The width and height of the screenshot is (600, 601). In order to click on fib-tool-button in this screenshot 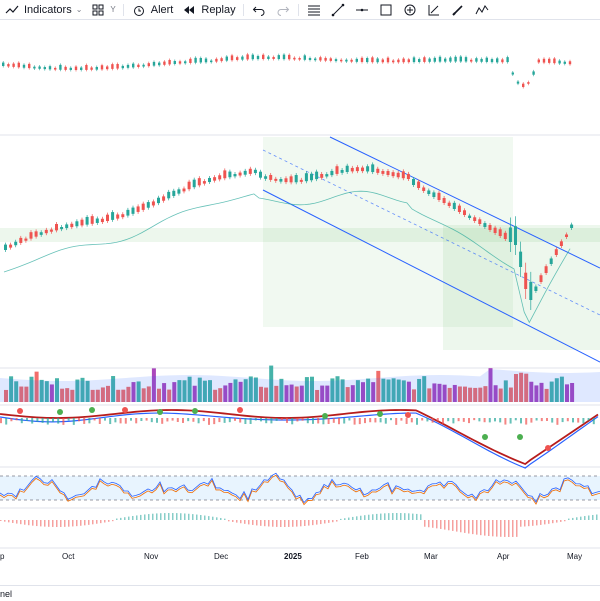, I will do `click(314, 9)`.